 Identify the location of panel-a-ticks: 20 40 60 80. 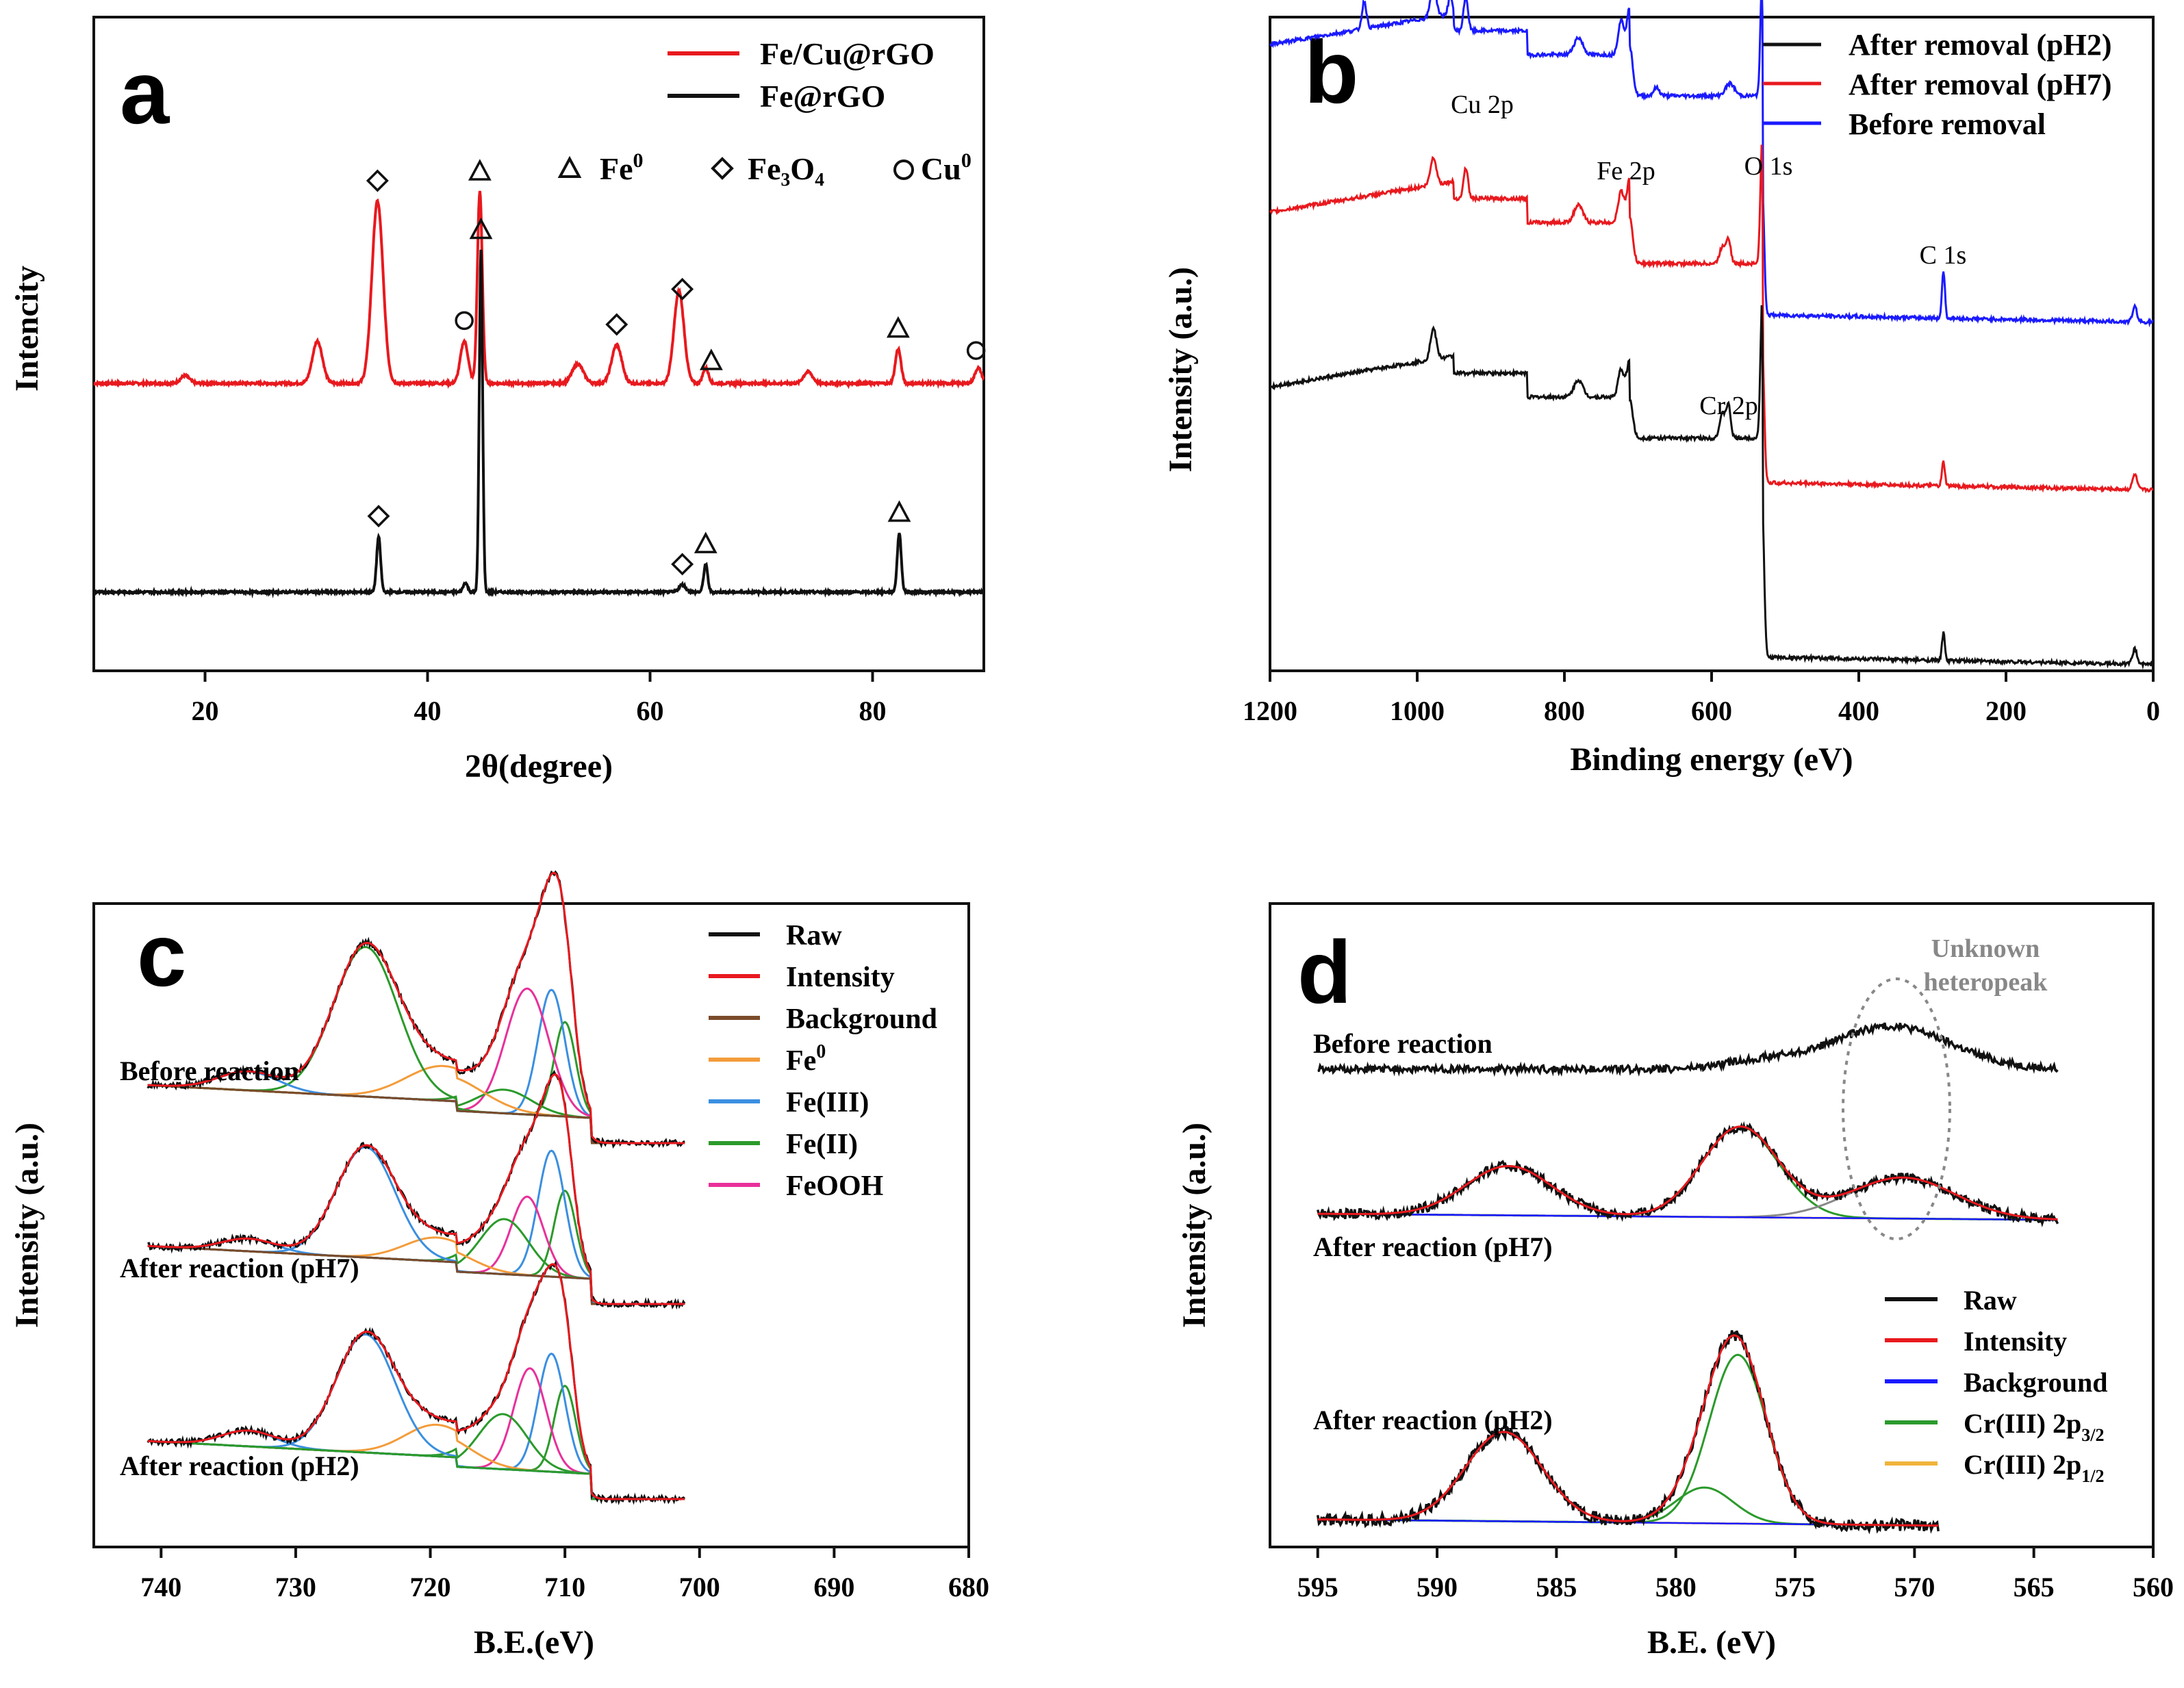
(539, 698).